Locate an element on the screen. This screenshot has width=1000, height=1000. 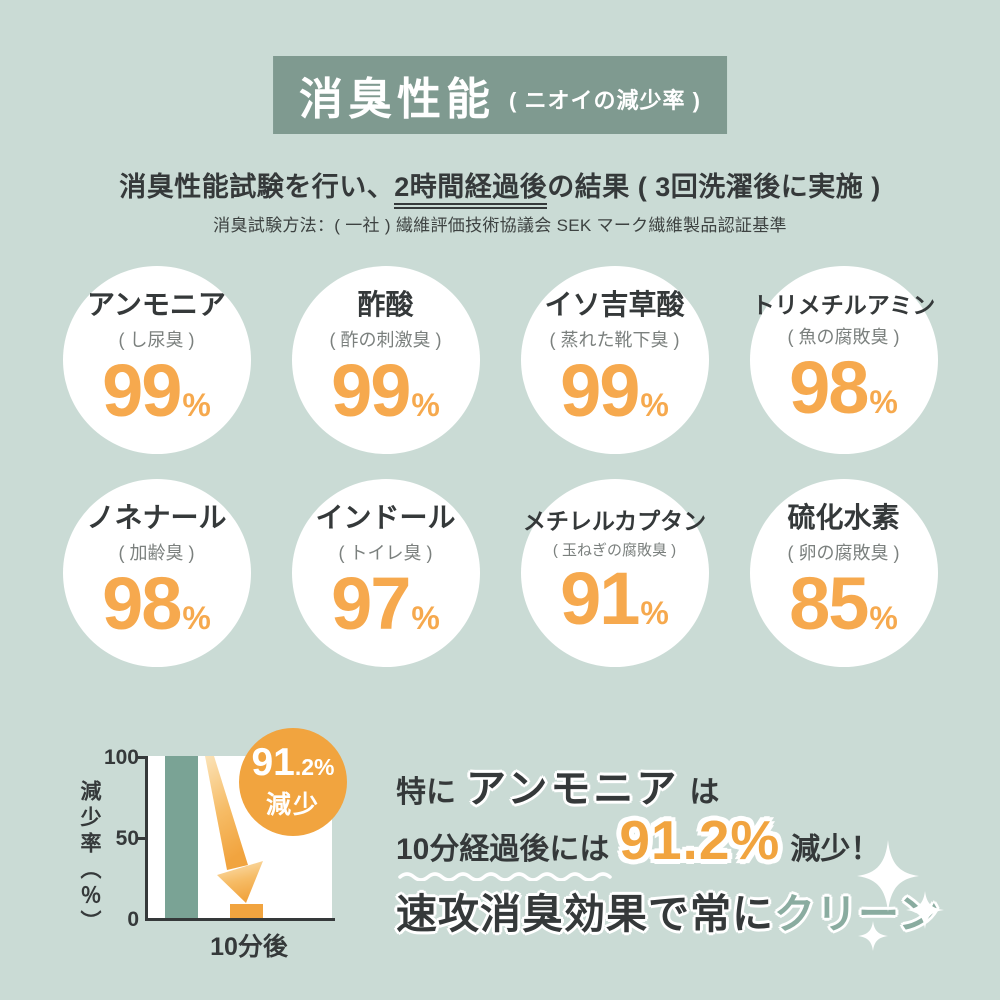
callout-line-1: 特に アンモニア は is located at coordinates (557, 785).